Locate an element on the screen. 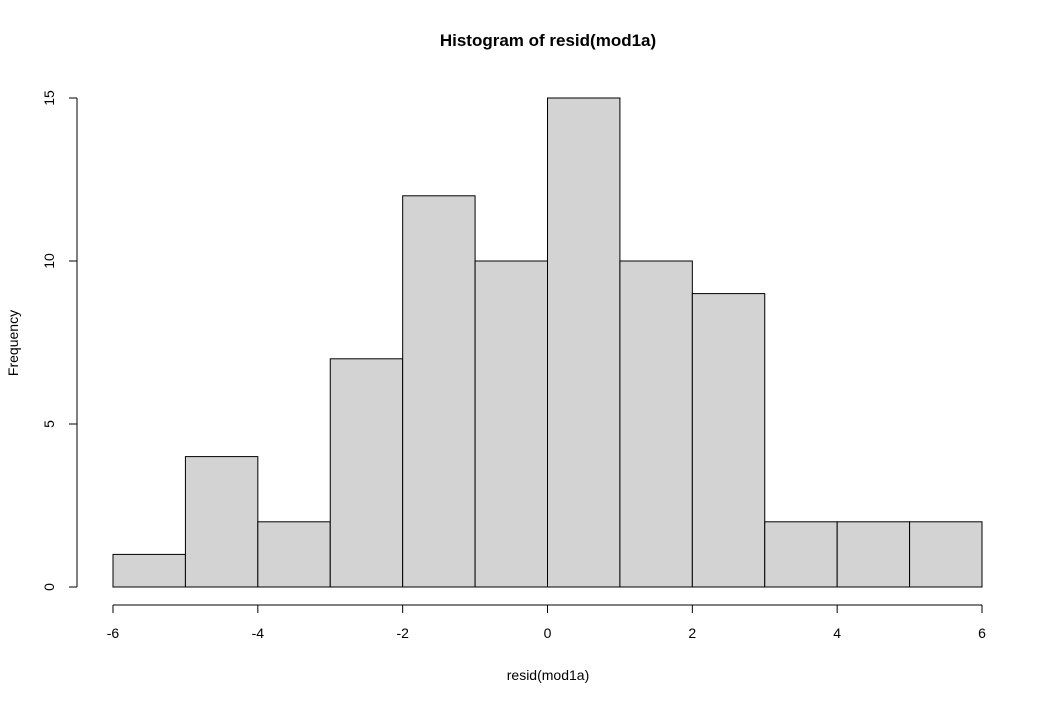  x-tick-label: -6 is located at coordinates (113, 633).